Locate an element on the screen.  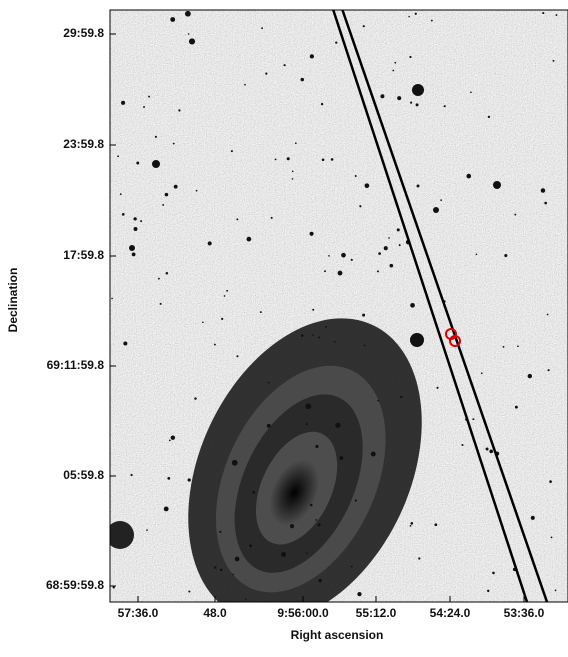
x-tick-label: 53:36.0 is located at coordinates (524, 613).